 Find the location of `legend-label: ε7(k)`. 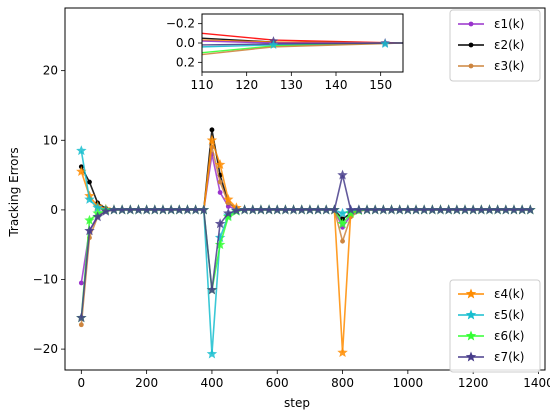

legend-label: ε7(k) is located at coordinates (509, 357).